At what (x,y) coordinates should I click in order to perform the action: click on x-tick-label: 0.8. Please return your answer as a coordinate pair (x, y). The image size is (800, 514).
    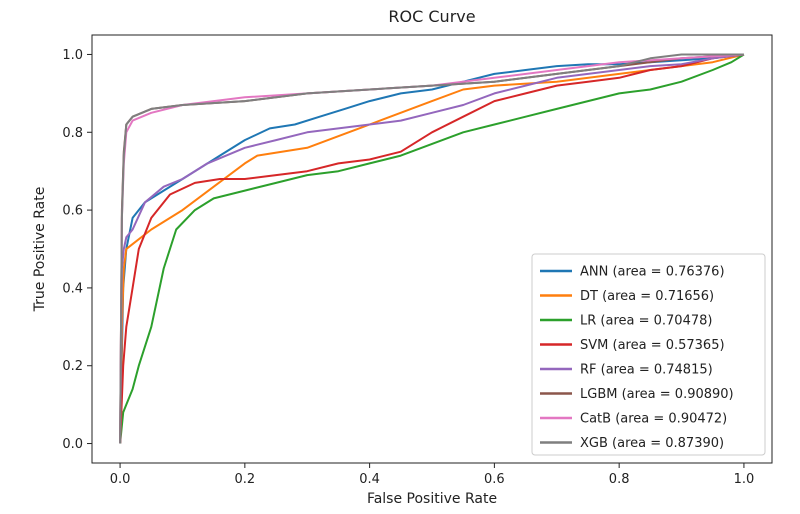
    Looking at the image, I should click on (619, 479).